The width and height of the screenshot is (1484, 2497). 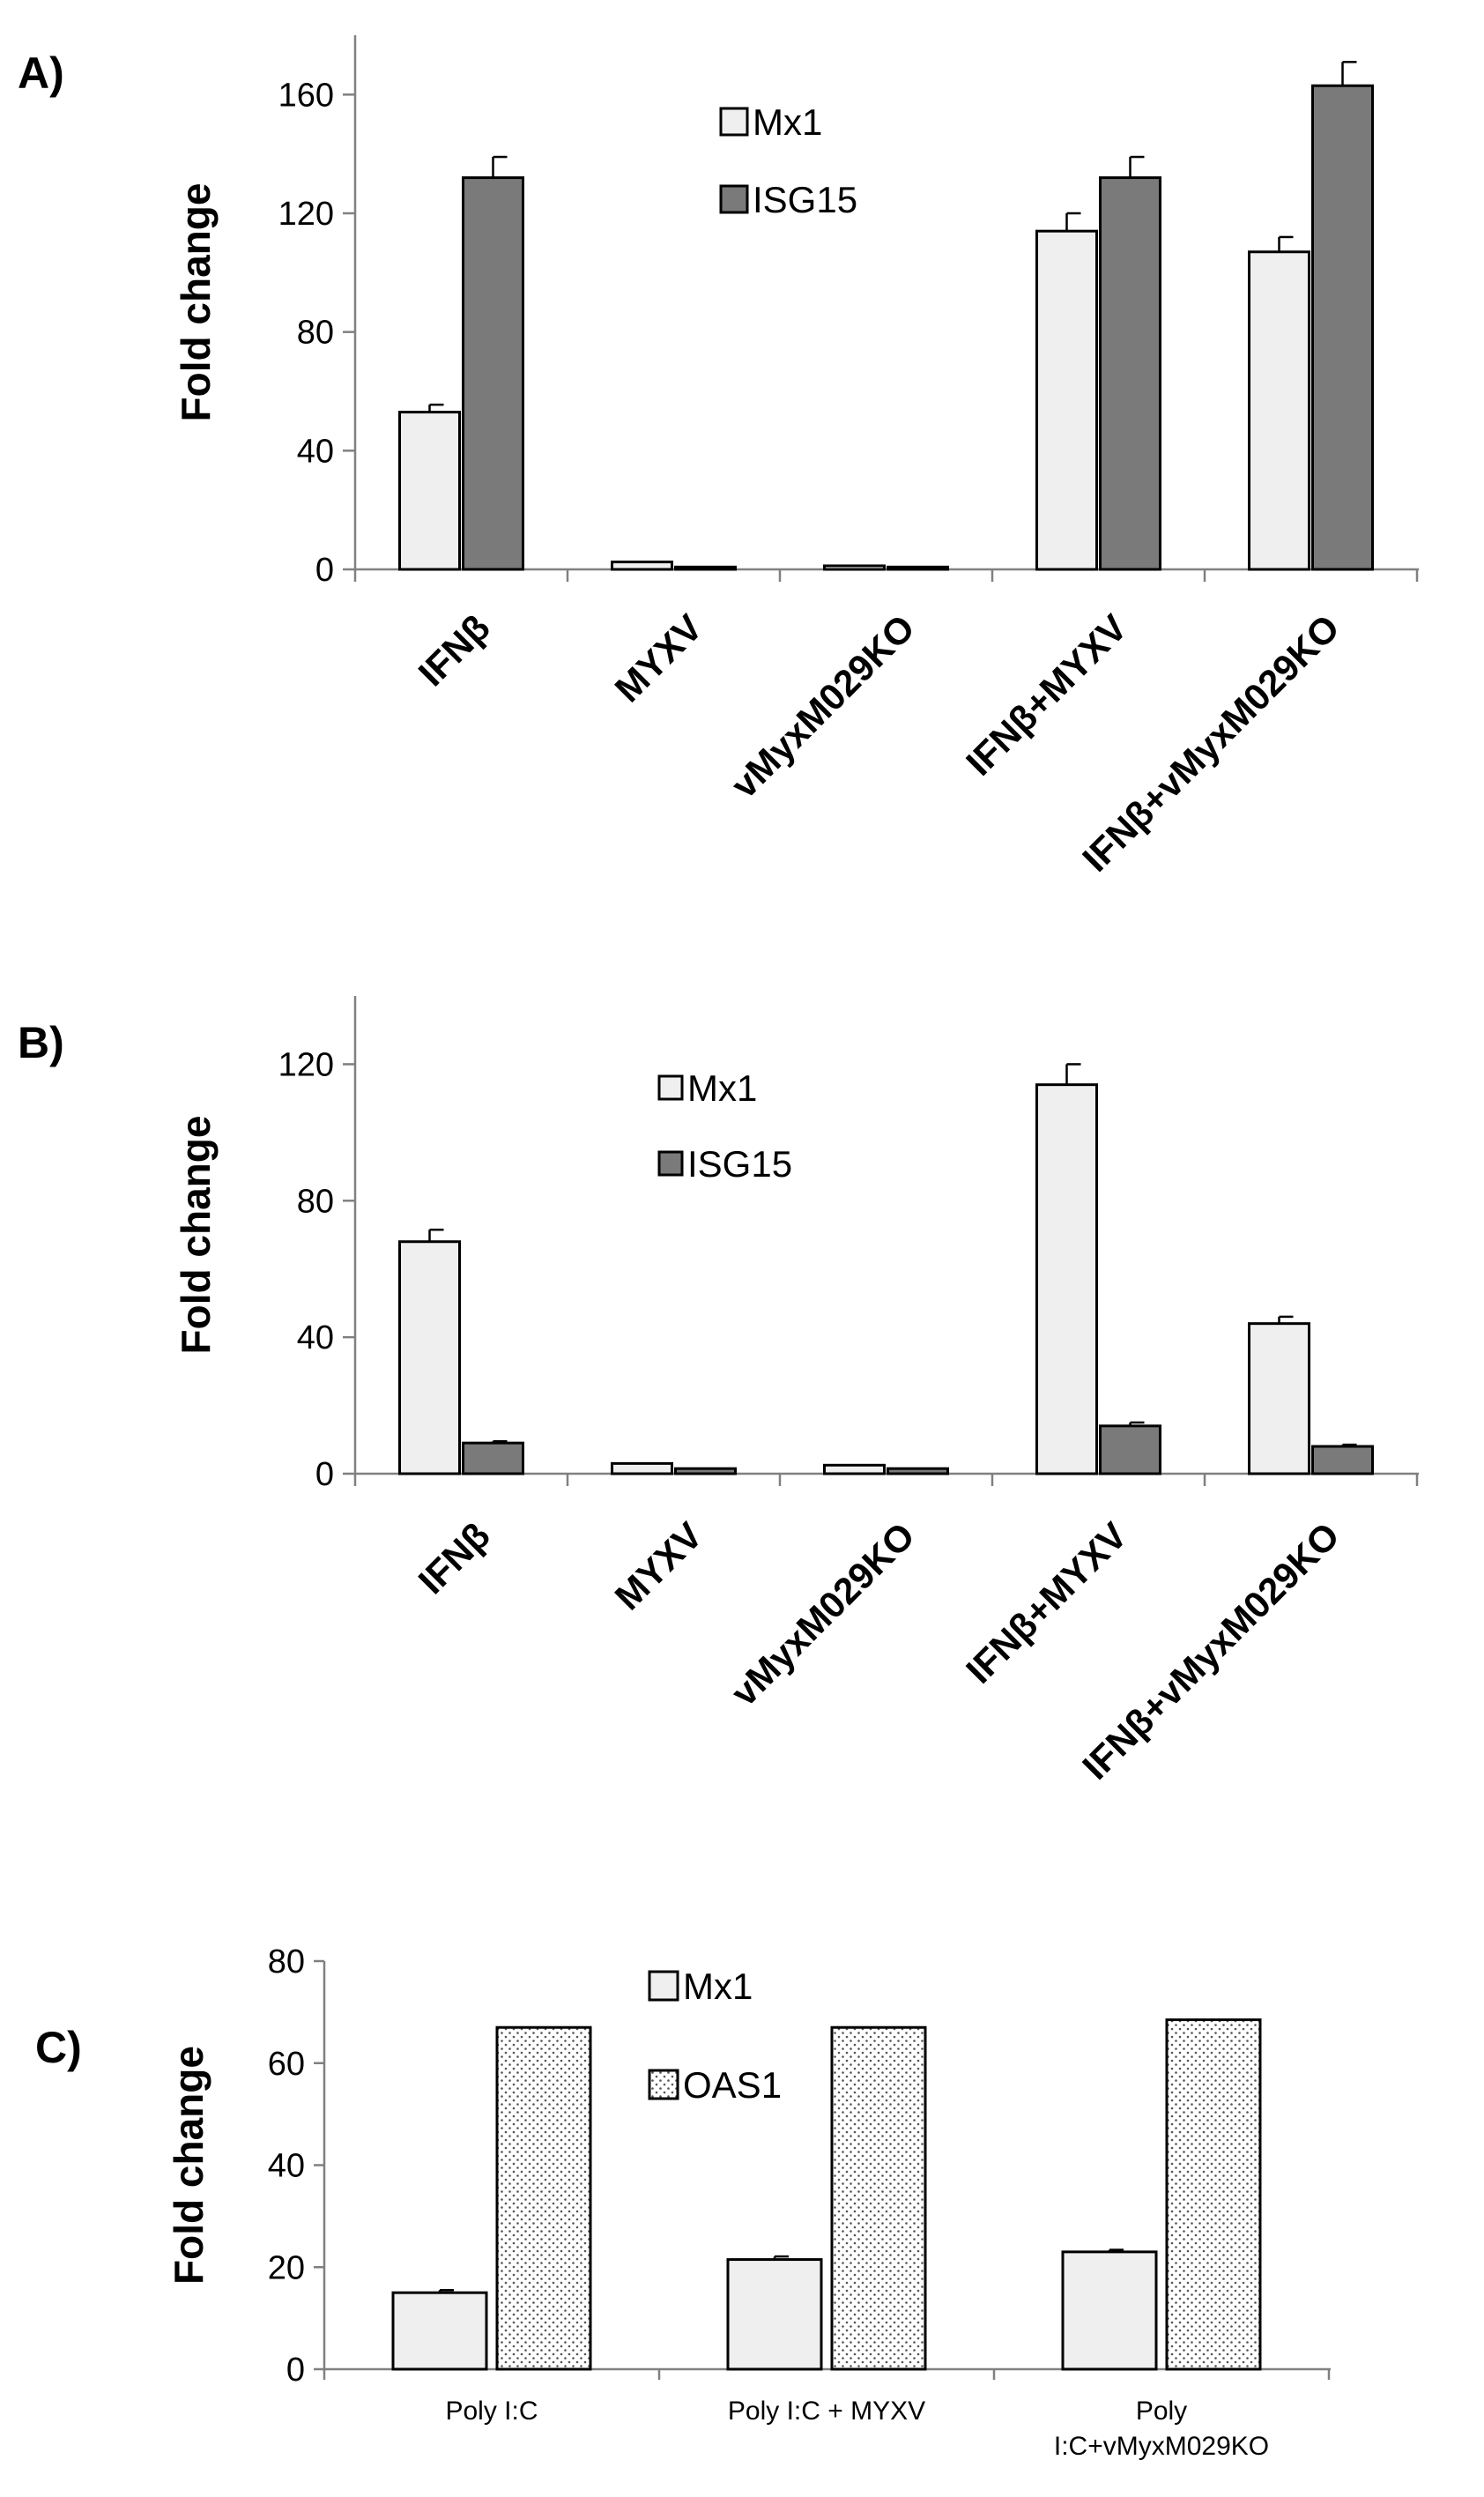 I want to click on x-category-label: Poly I:C, so click(x=491, y=2411).